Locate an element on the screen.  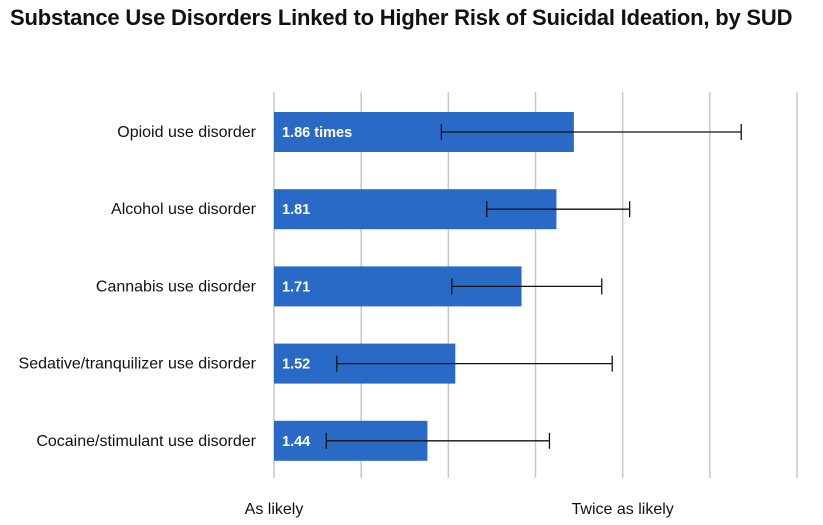
data-label: 1.71 is located at coordinates (296, 287).